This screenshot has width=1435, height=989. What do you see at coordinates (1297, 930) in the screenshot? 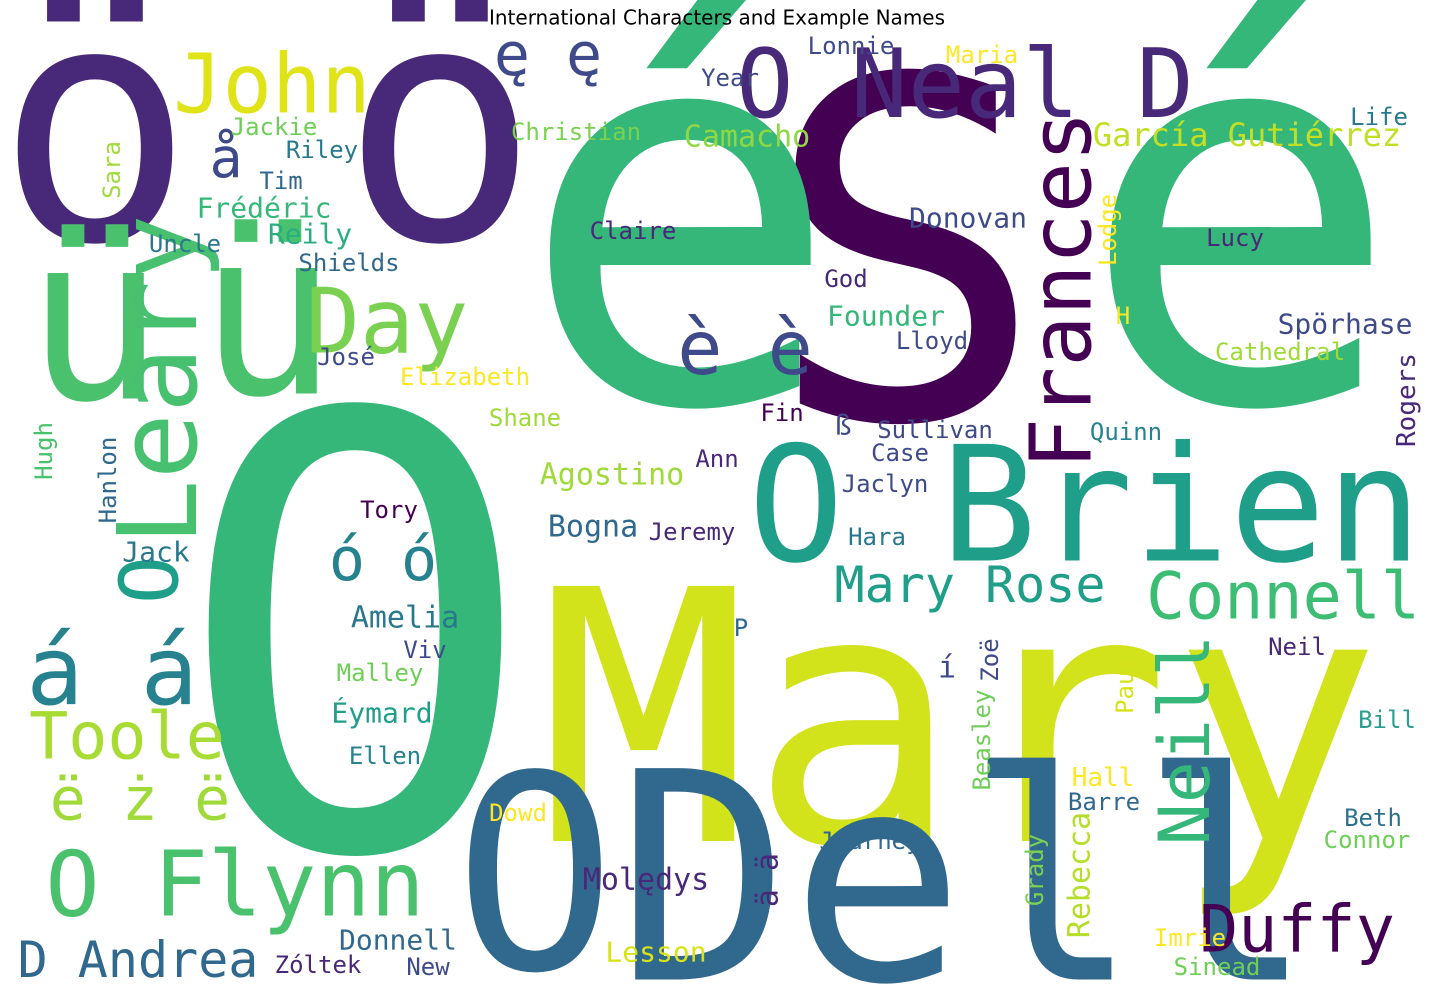
I see `word: Duffy` at bounding box center [1297, 930].